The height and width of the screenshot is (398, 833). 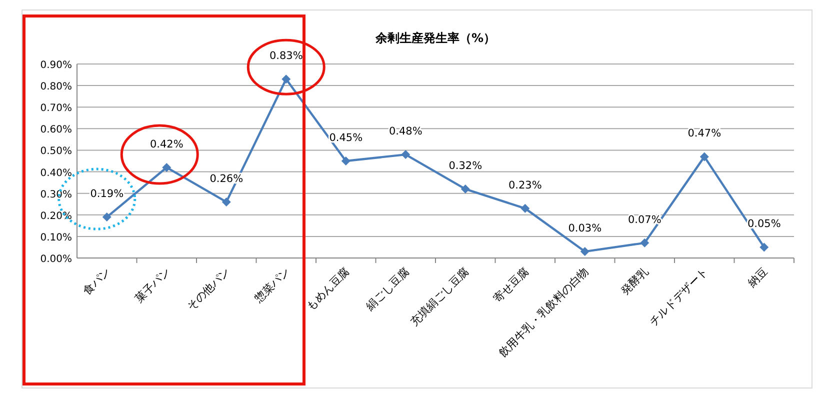 I want to click on y-tick-label: 0.50%, so click(x=56, y=152).